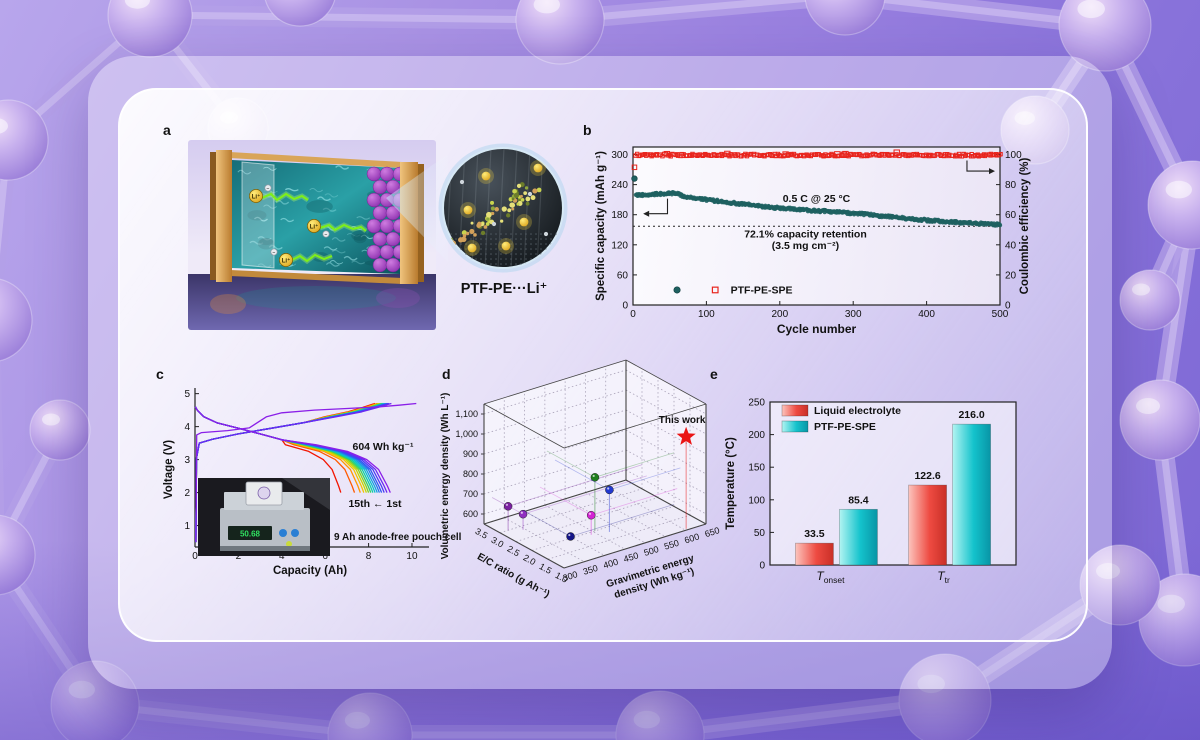 The image size is (1200, 740). Describe the element at coordinates (482, 533) in the screenshot. I see `svg-text: 3.5` at that location.